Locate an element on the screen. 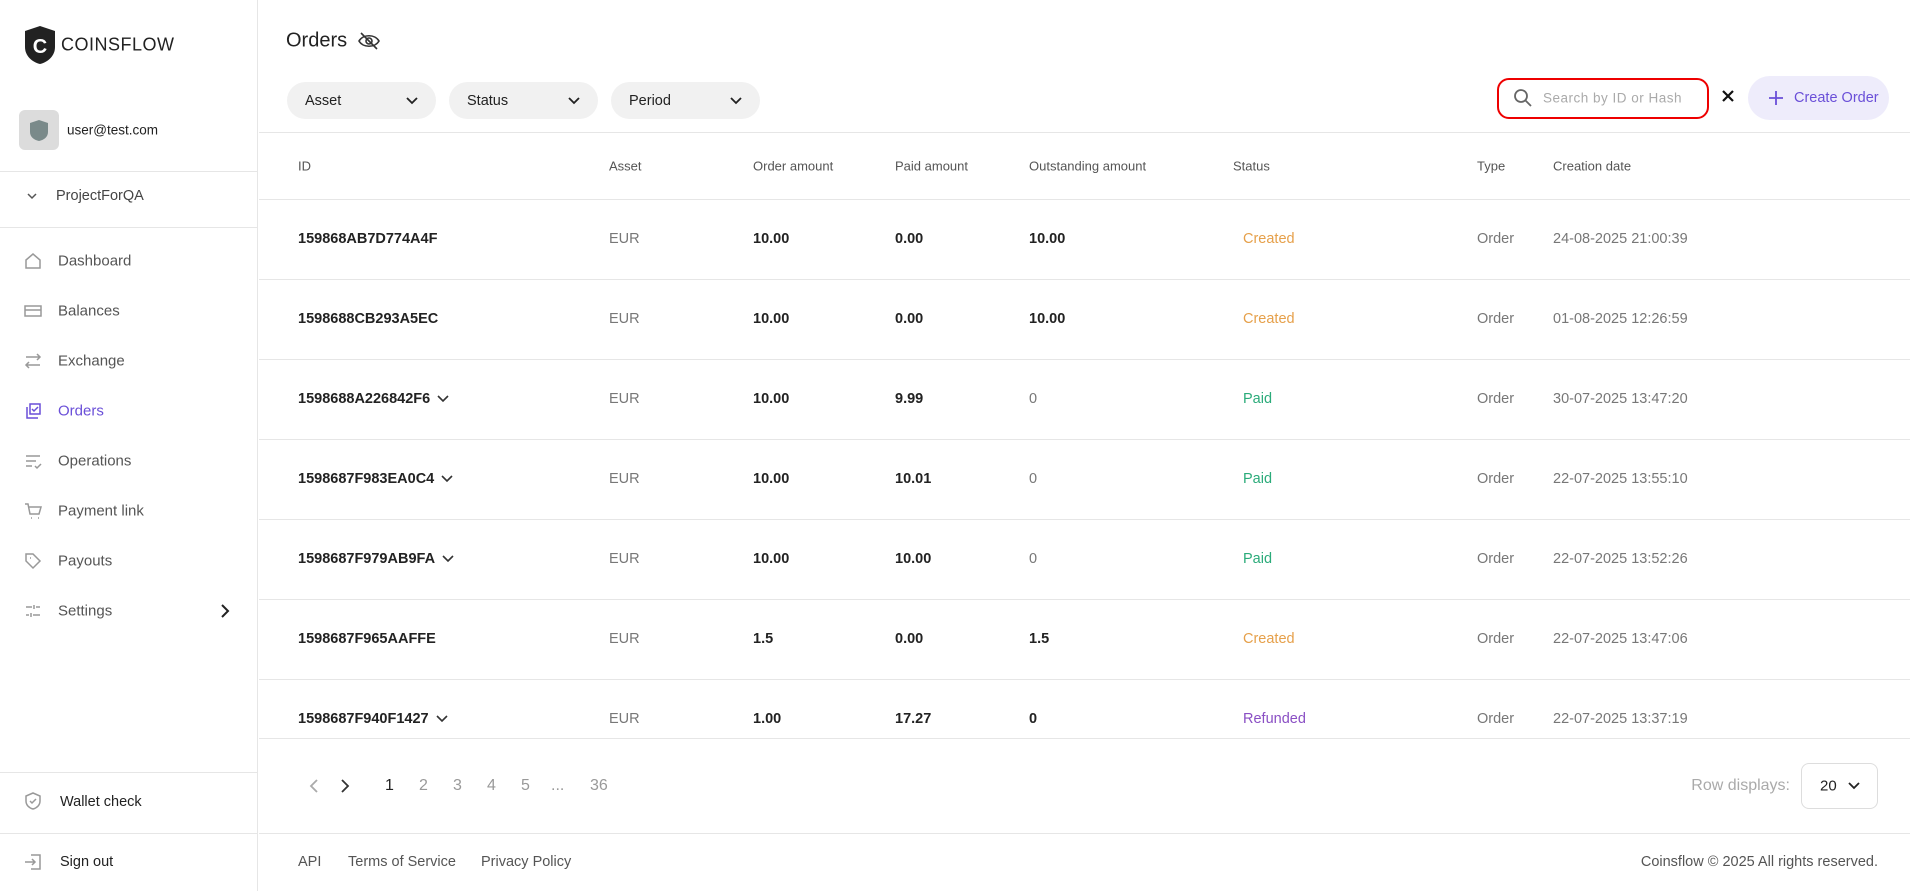 Image resolution: width=1910 pixels, height=891 pixels. cell-date: 22-07-2025 13:55:10 is located at coordinates (1620, 479).